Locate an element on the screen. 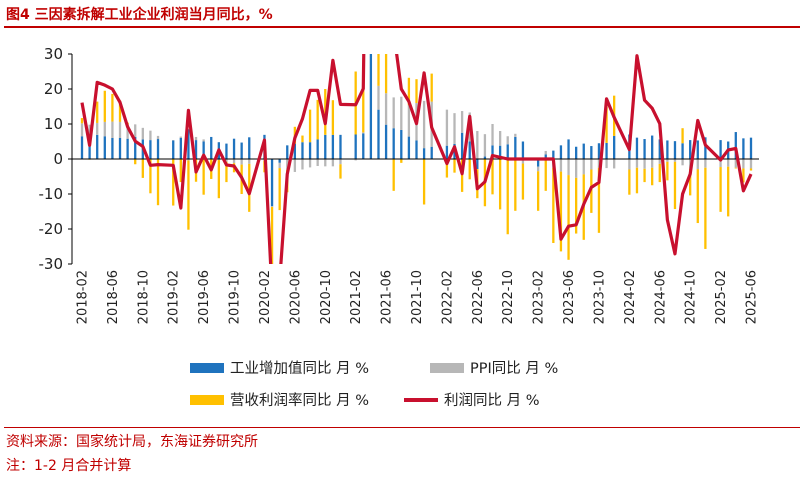 The image size is (805, 483). x-tick-label: 2020-10 is located at coordinates (326, 297).